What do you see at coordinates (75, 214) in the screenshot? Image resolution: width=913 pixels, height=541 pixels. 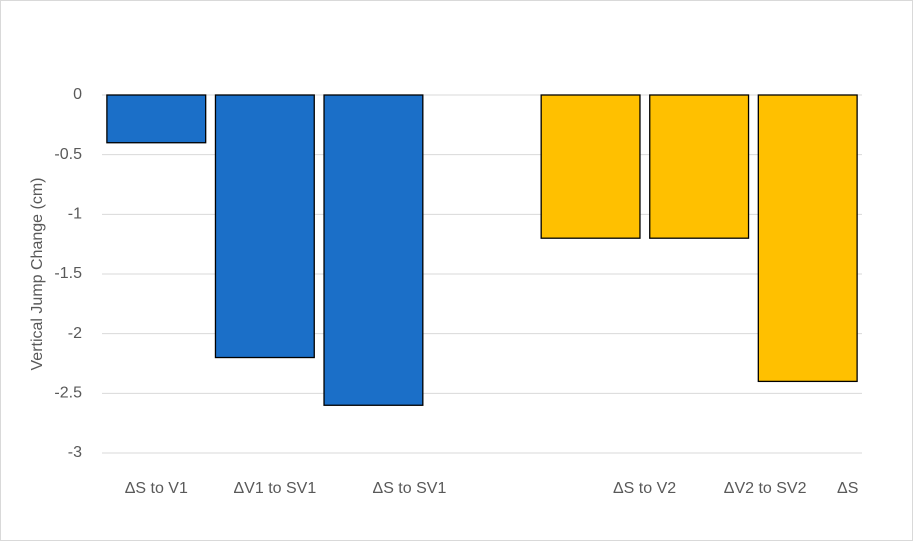 I see `y-tick-label: -1` at bounding box center [75, 214].